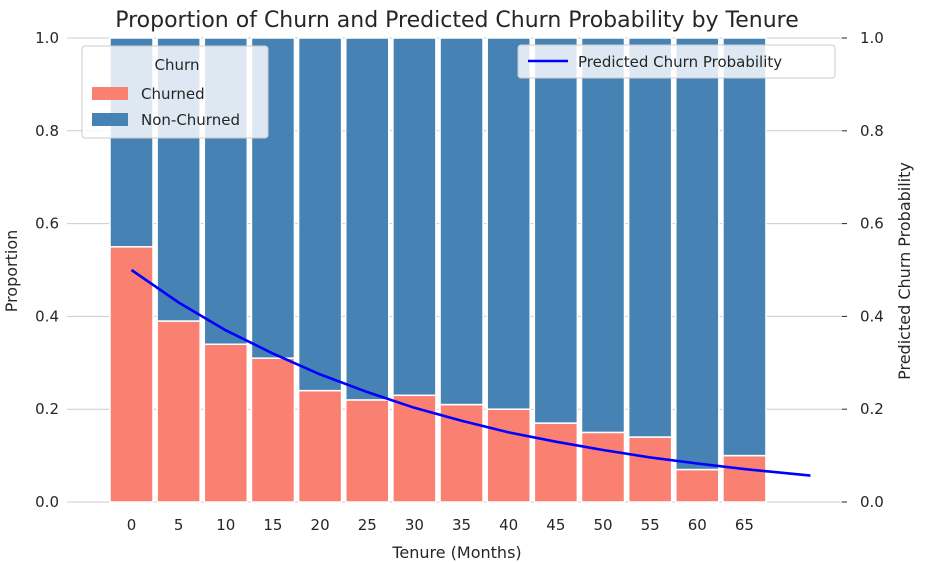  Describe the element at coordinates (177, 65) in the screenshot. I see `legend-title: Churn` at that location.